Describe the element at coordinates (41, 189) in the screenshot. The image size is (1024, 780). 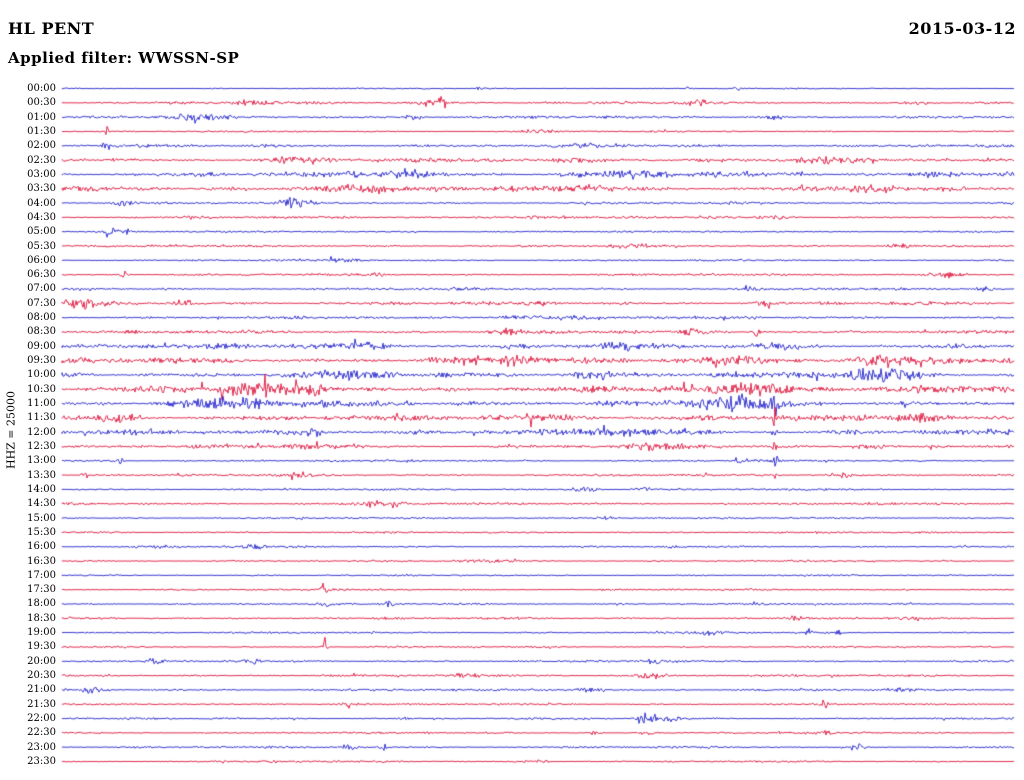
I see `time-label: 03:30` at that location.